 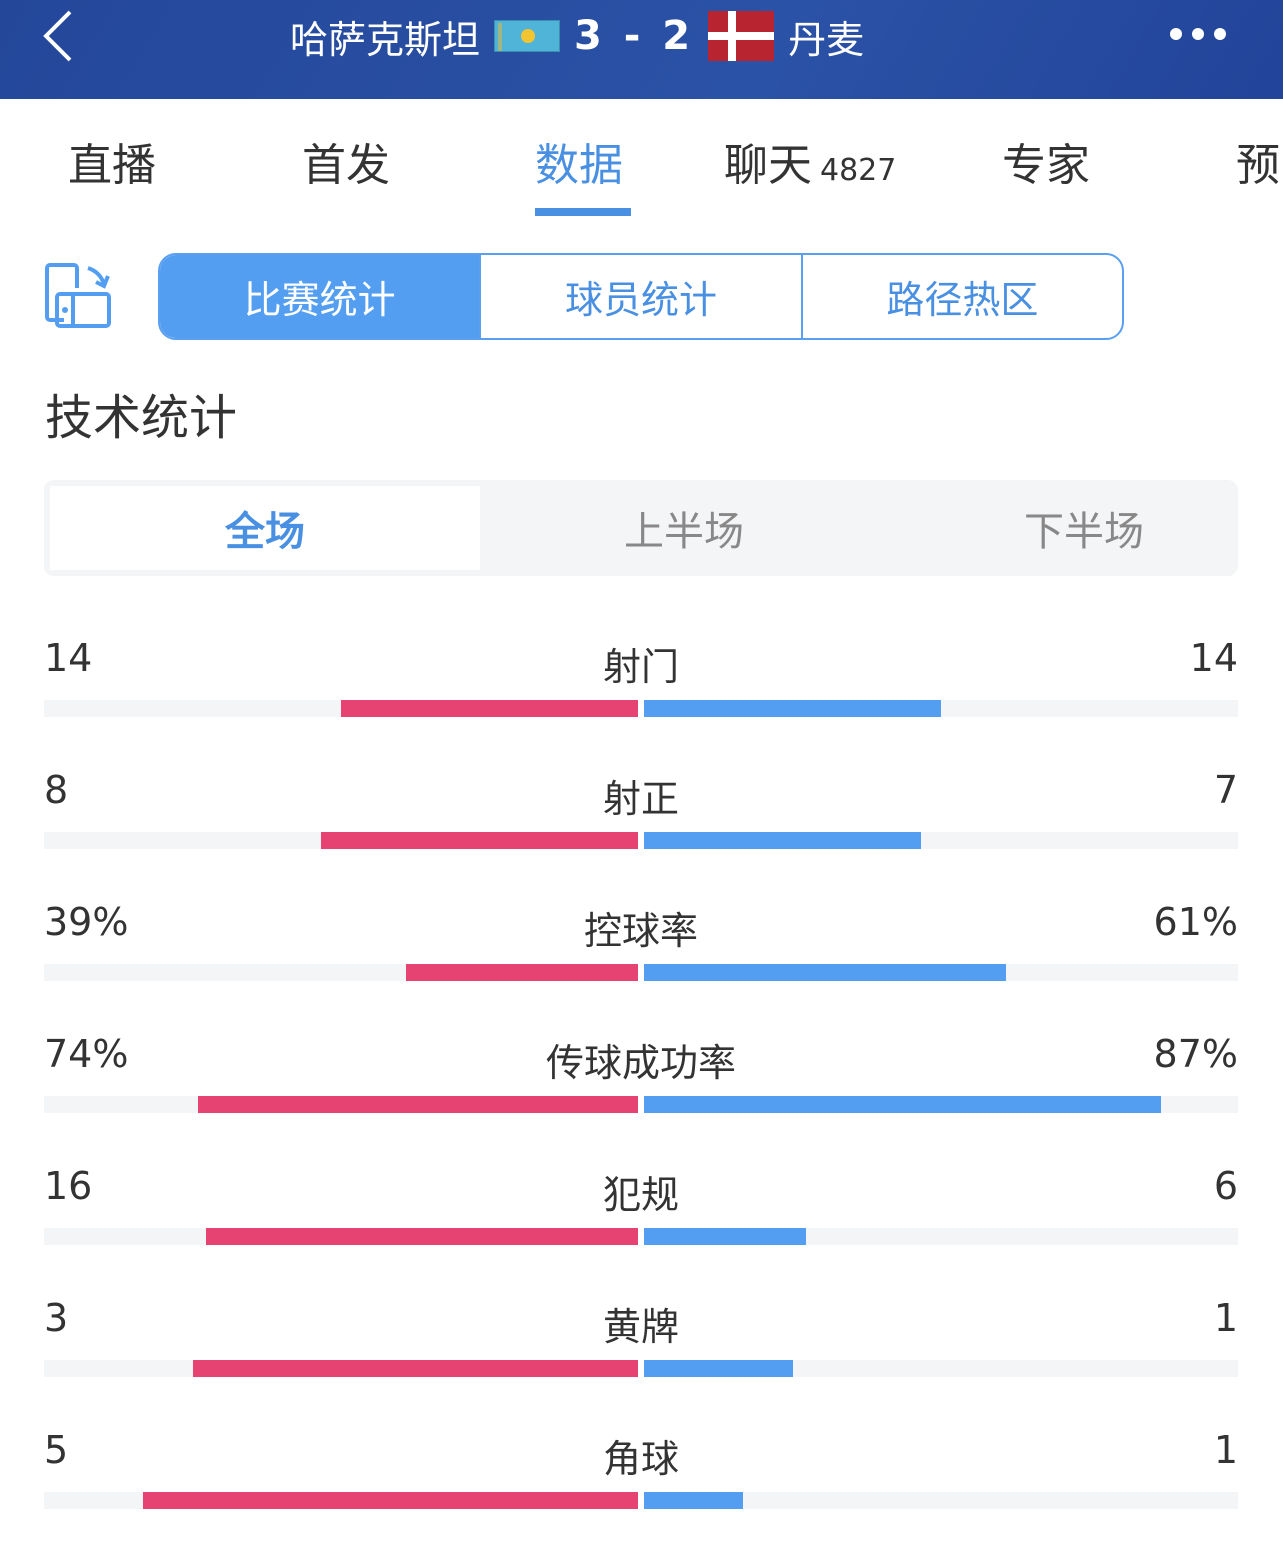 What do you see at coordinates (56, 1318) in the screenshot?
I see `home-value: 3` at bounding box center [56, 1318].